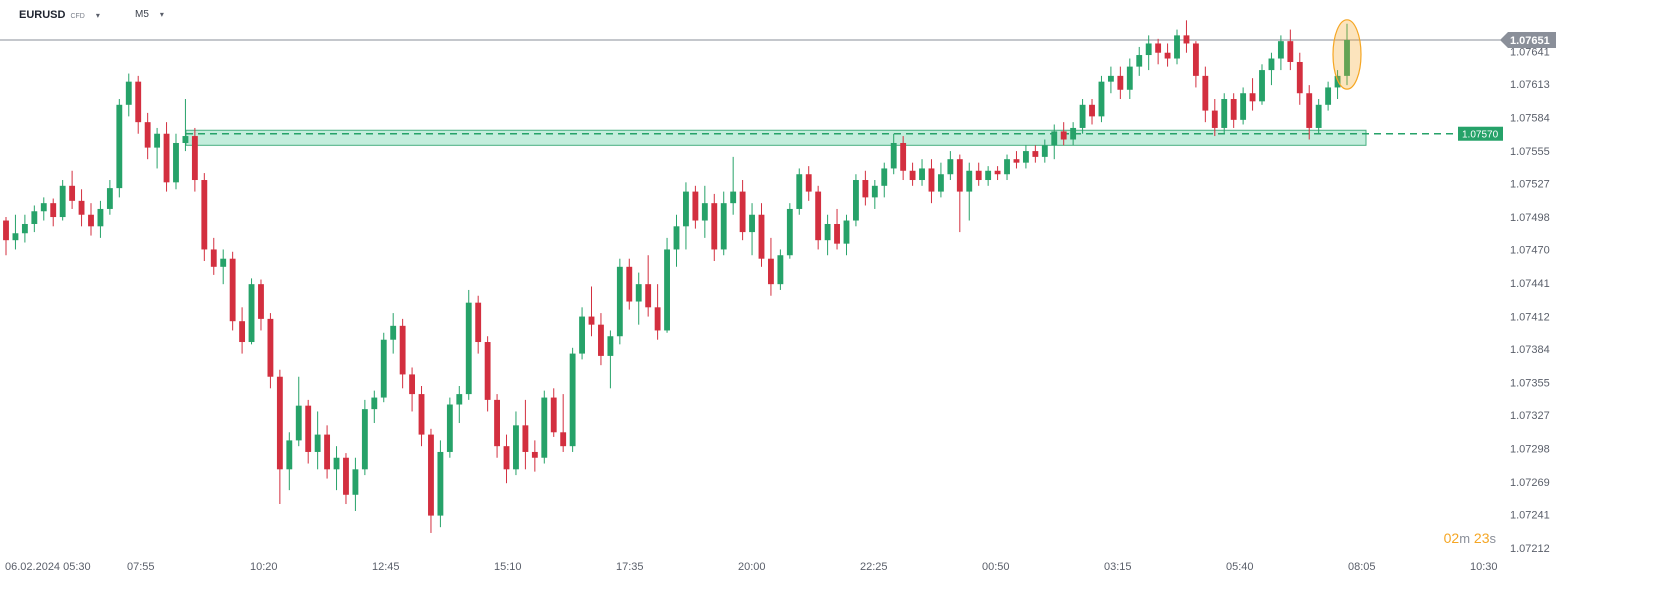 The image size is (1653, 614). Describe the element at coordinates (48, 567) in the screenshot. I see `x-tick-label: 06.02.2024 05:30` at that location.